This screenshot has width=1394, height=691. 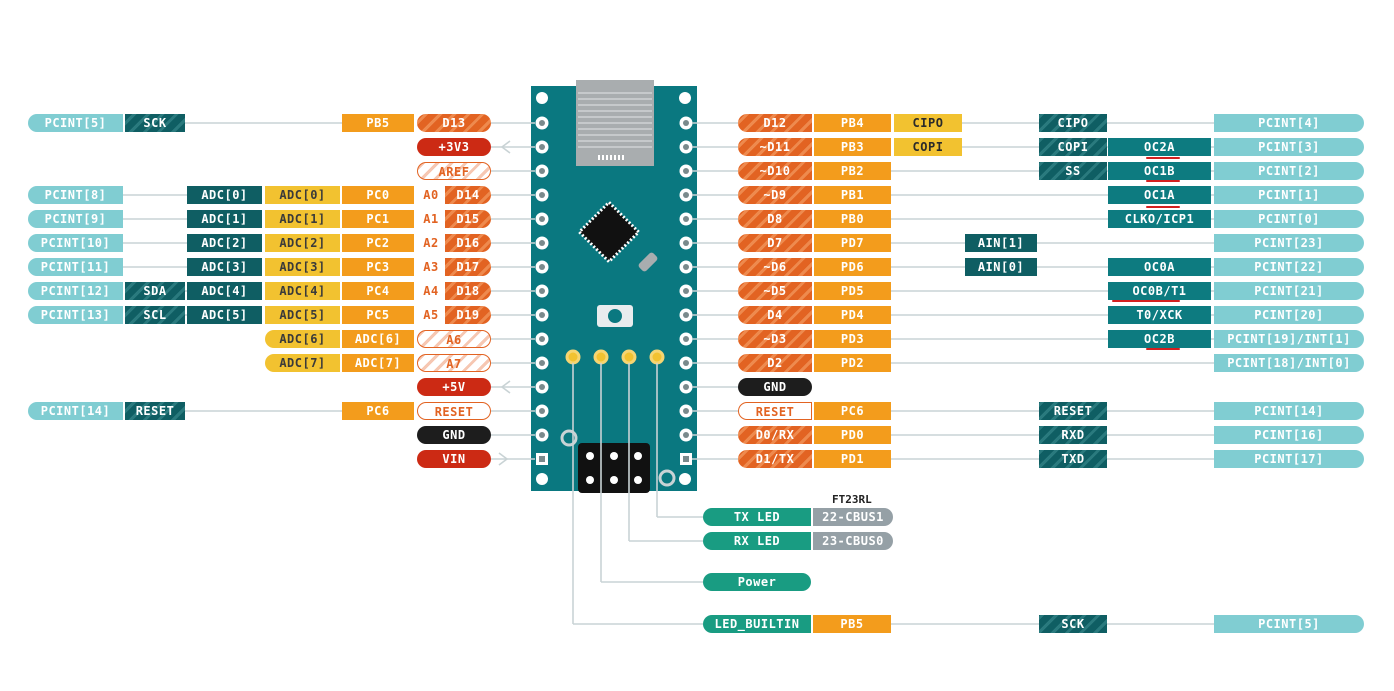 What do you see at coordinates (1289, 624) in the screenshot?
I see `led-pcint-label: PCINT[5]` at bounding box center [1289, 624].